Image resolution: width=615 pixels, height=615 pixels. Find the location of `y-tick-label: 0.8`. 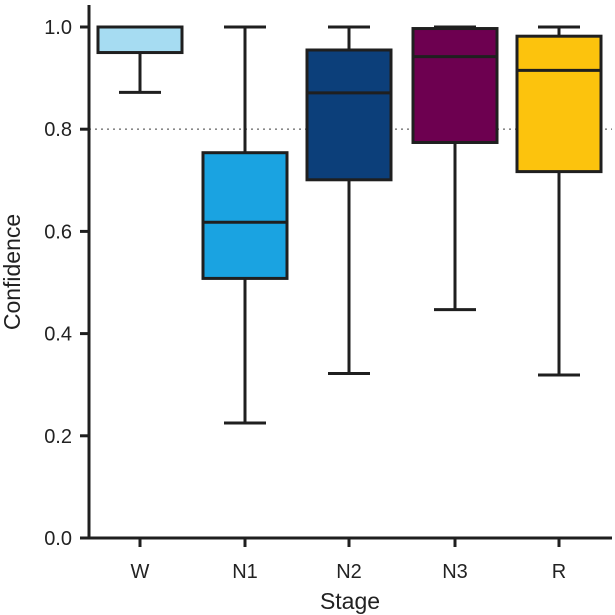

y-tick-label: 0.8 is located at coordinates (58, 130).